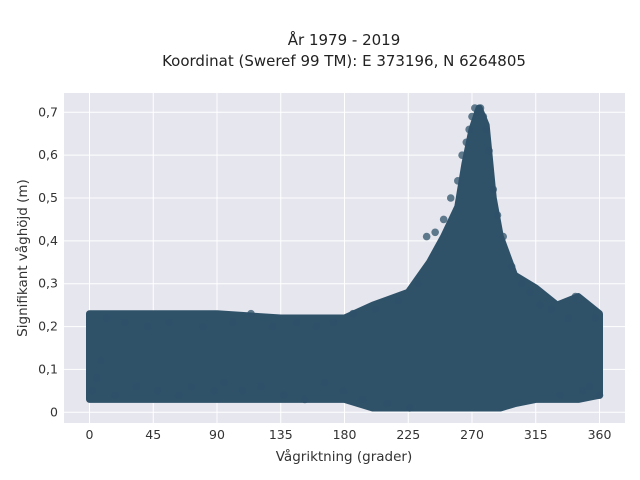 The image size is (640, 480). What do you see at coordinates (217, 434) in the screenshot?
I see `x-tick-label: 90` at bounding box center [217, 434].